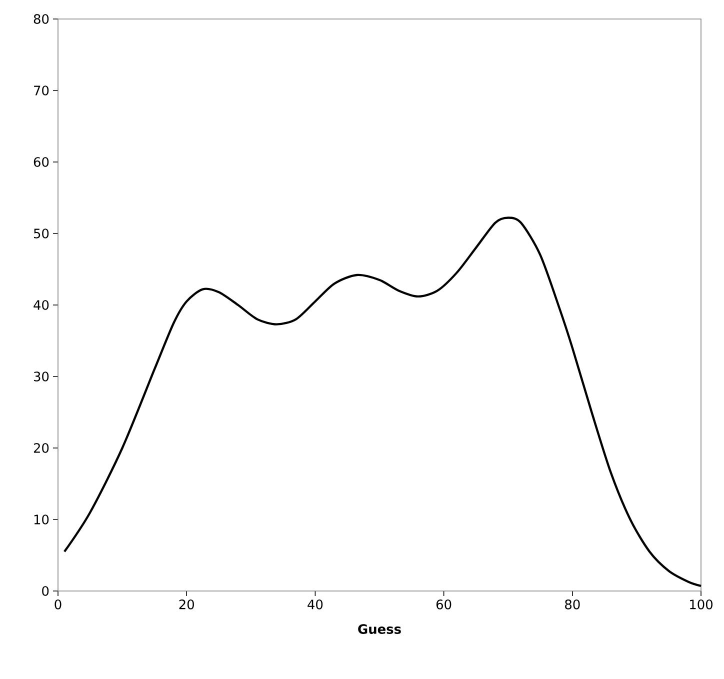  What do you see at coordinates (41, 162) in the screenshot?
I see `y-tick-label: 60` at bounding box center [41, 162].